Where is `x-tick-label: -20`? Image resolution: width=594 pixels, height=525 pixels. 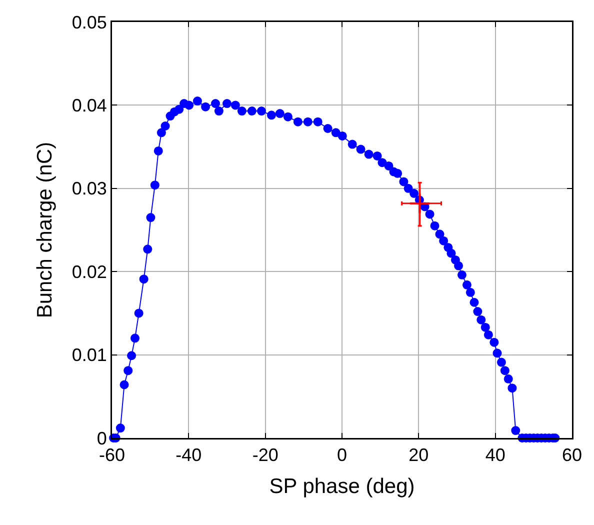
x-tick-label: -20 is located at coordinates (265, 455).